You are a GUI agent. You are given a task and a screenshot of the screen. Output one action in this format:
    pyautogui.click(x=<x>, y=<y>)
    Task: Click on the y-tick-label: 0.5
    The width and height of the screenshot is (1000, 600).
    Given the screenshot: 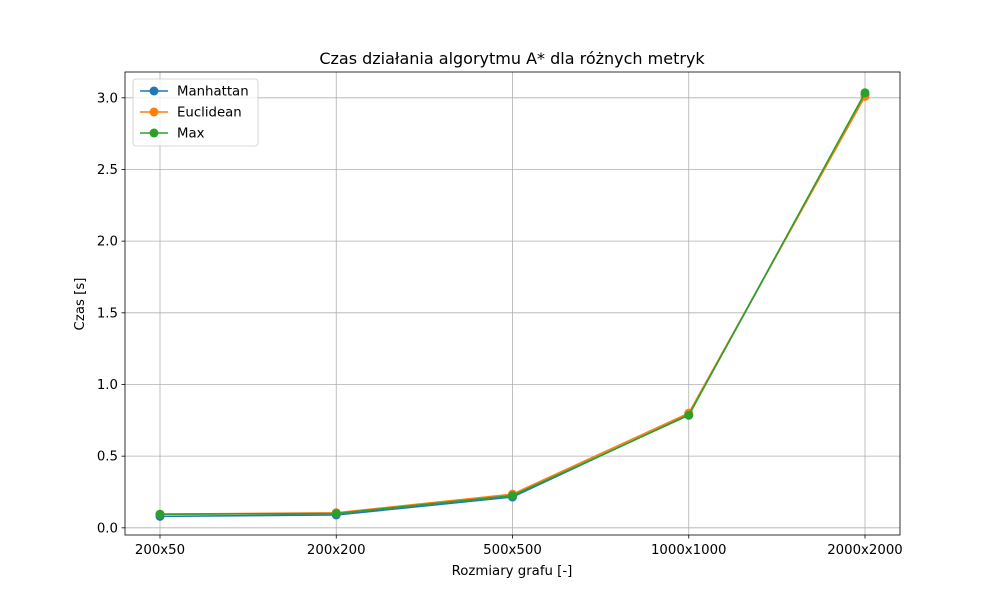 What is the action you would take?
    pyautogui.click(x=107, y=457)
    